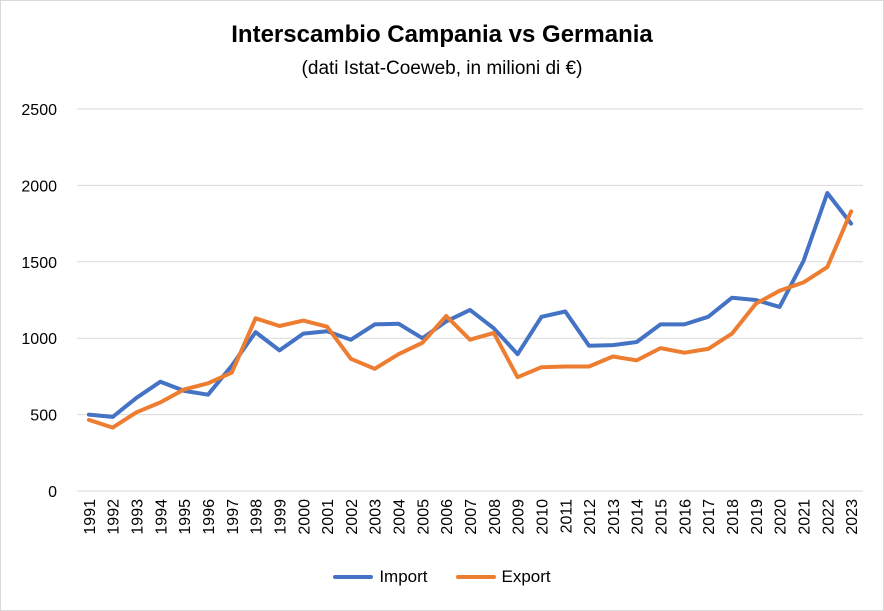  What do you see at coordinates (828, 517) in the screenshot?
I see `x-tick-label: 2022` at bounding box center [828, 517].